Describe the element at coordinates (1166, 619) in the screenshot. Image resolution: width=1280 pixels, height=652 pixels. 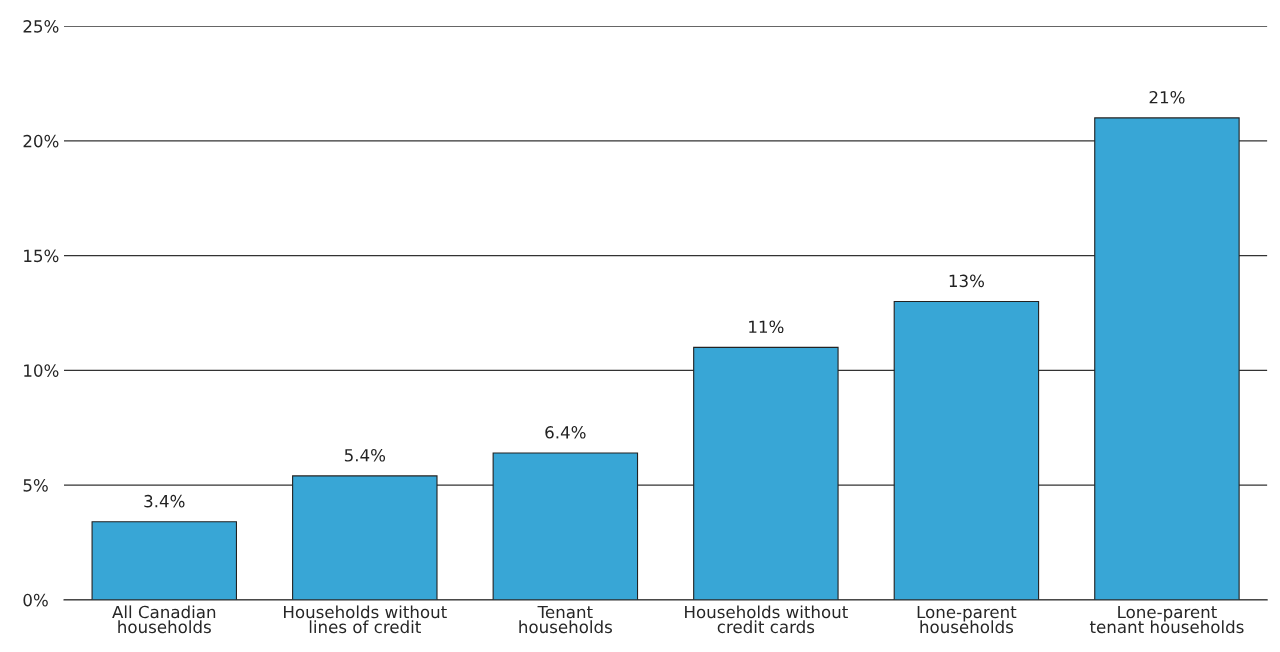
I see `x-tick-label: Lone-parent tenant households` at that location.